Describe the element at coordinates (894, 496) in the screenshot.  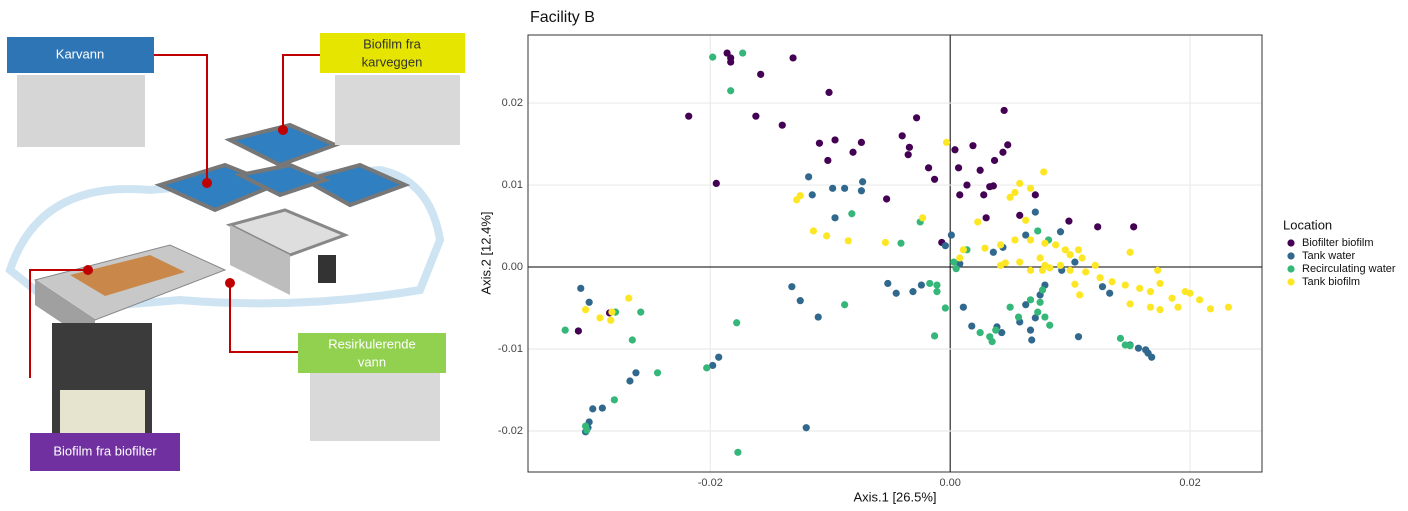
I see `x-axis-label: Axis.1 [26.5%]` at that location.